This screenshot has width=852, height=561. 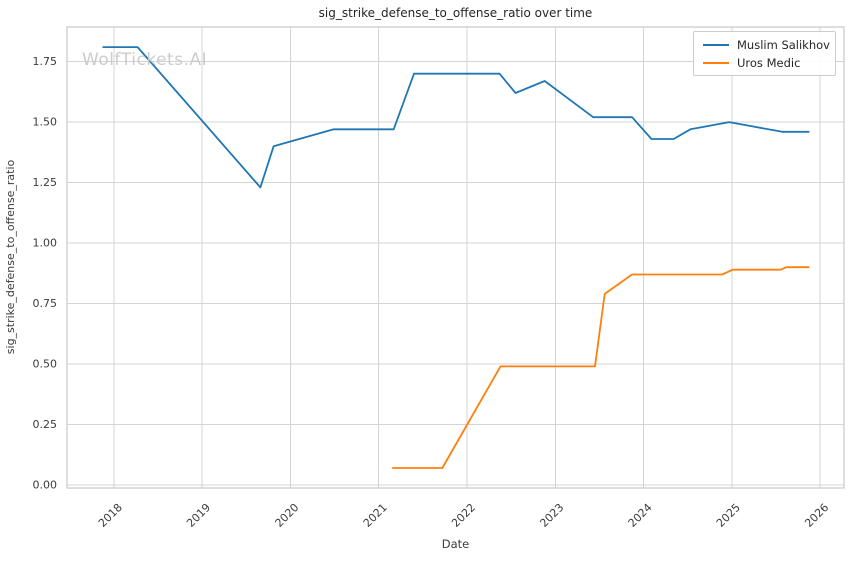 What do you see at coordinates (551, 515) in the screenshot?
I see `x-tick-label: 2023` at bounding box center [551, 515].